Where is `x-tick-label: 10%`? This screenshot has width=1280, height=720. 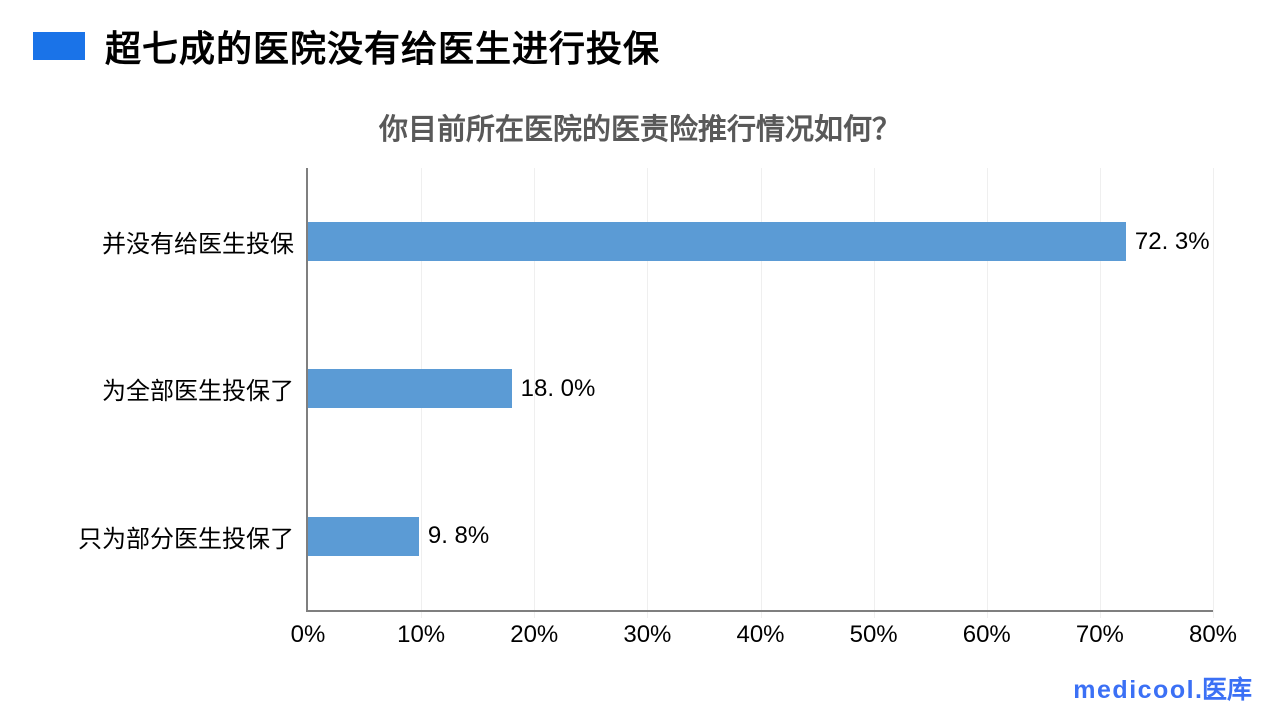
x-tick-label: 10% is located at coordinates (421, 634).